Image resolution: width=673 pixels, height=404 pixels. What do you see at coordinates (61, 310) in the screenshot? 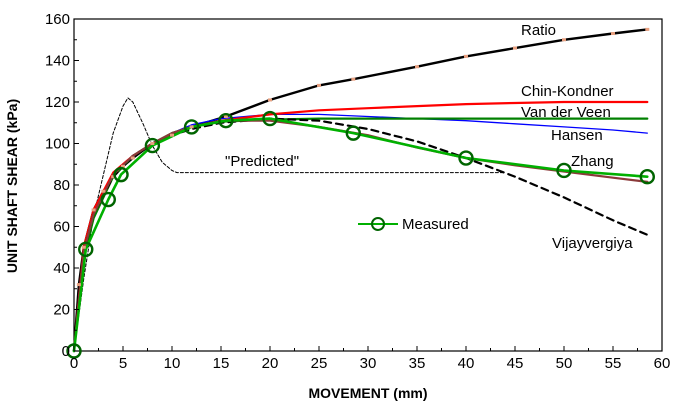
I see `y-tick-label: 20` at bounding box center [61, 310].